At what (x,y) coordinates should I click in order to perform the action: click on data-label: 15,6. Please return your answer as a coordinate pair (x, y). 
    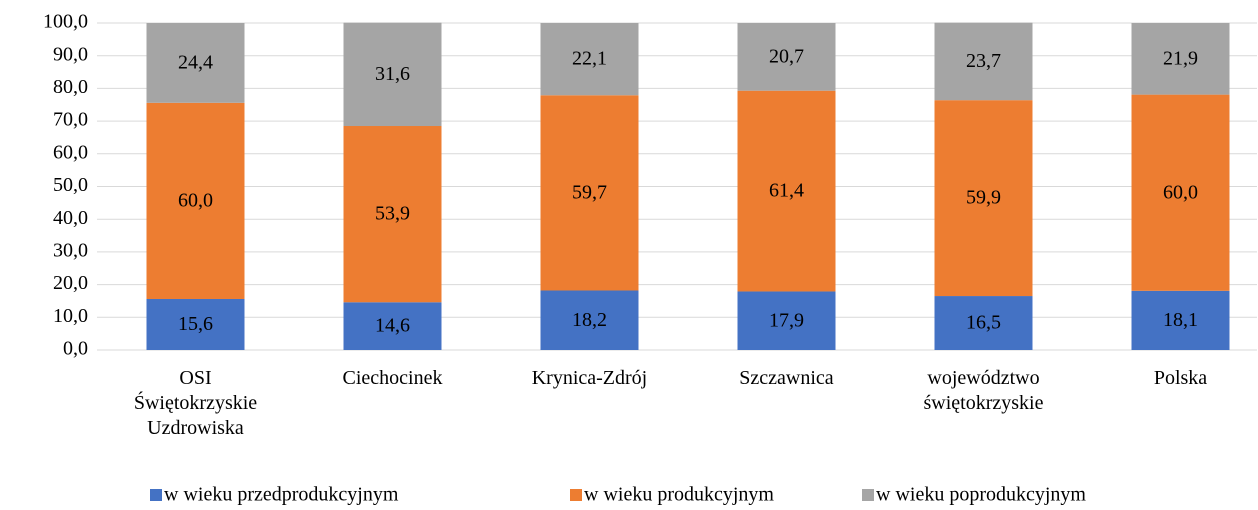
    Looking at the image, I should click on (195, 324).